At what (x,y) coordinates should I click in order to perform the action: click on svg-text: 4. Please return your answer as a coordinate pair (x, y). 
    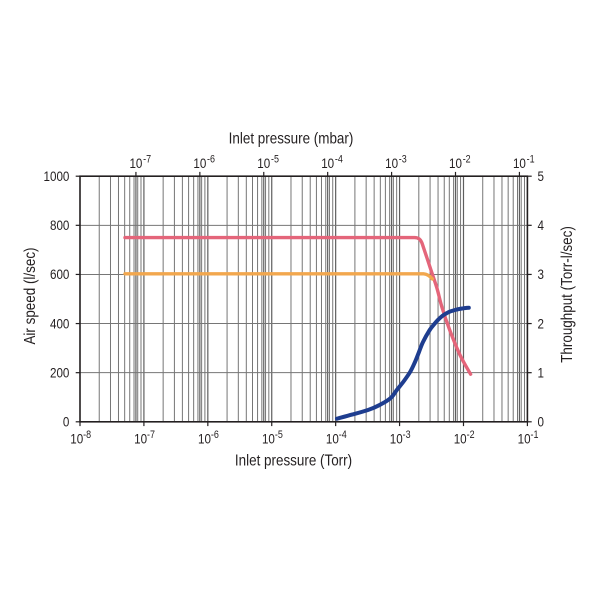
    Looking at the image, I should click on (541, 225).